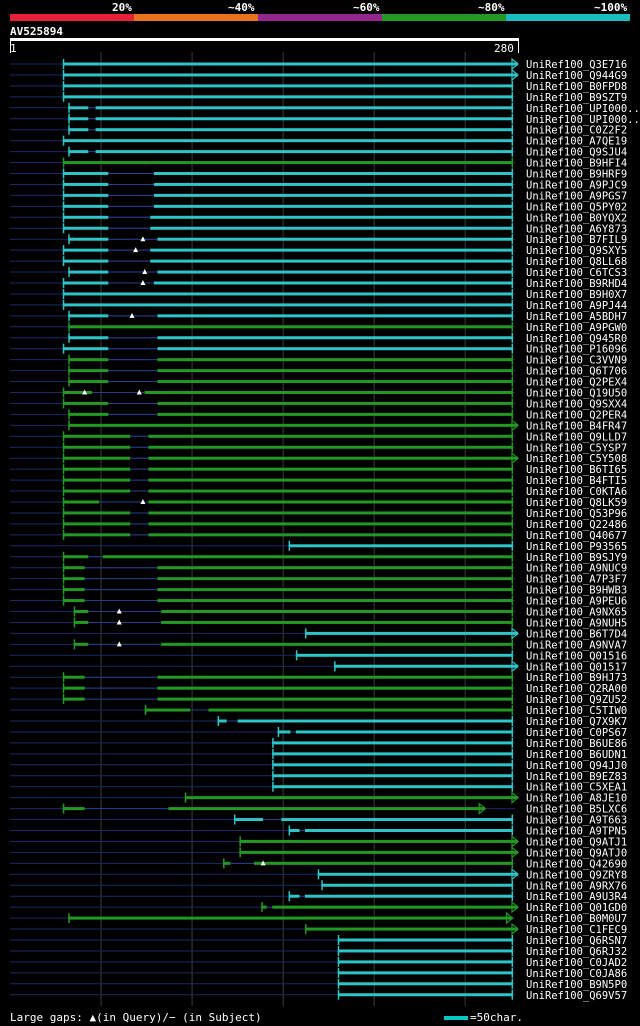 This screenshot has width=640, height=1026. Describe the element at coordinates (576, 875) in the screenshot. I see `hit-label: UniRef100_Q9ZRY8` at that location.